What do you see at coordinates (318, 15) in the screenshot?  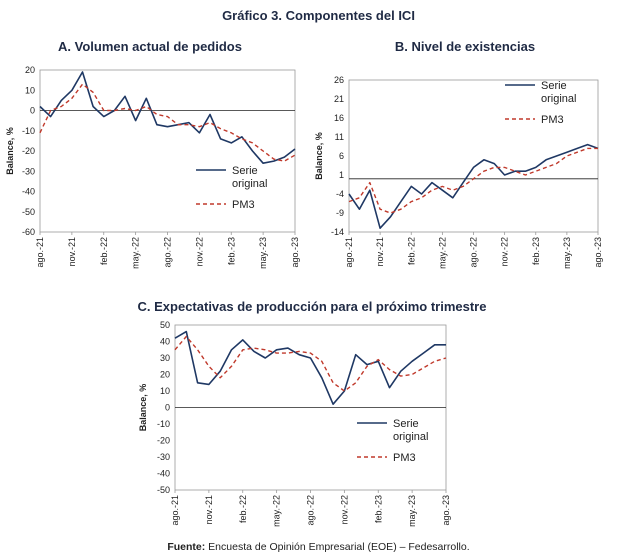 I see `figure-title: Gráfico 3. Componentes del ICI` at bounding box center [318, 15].